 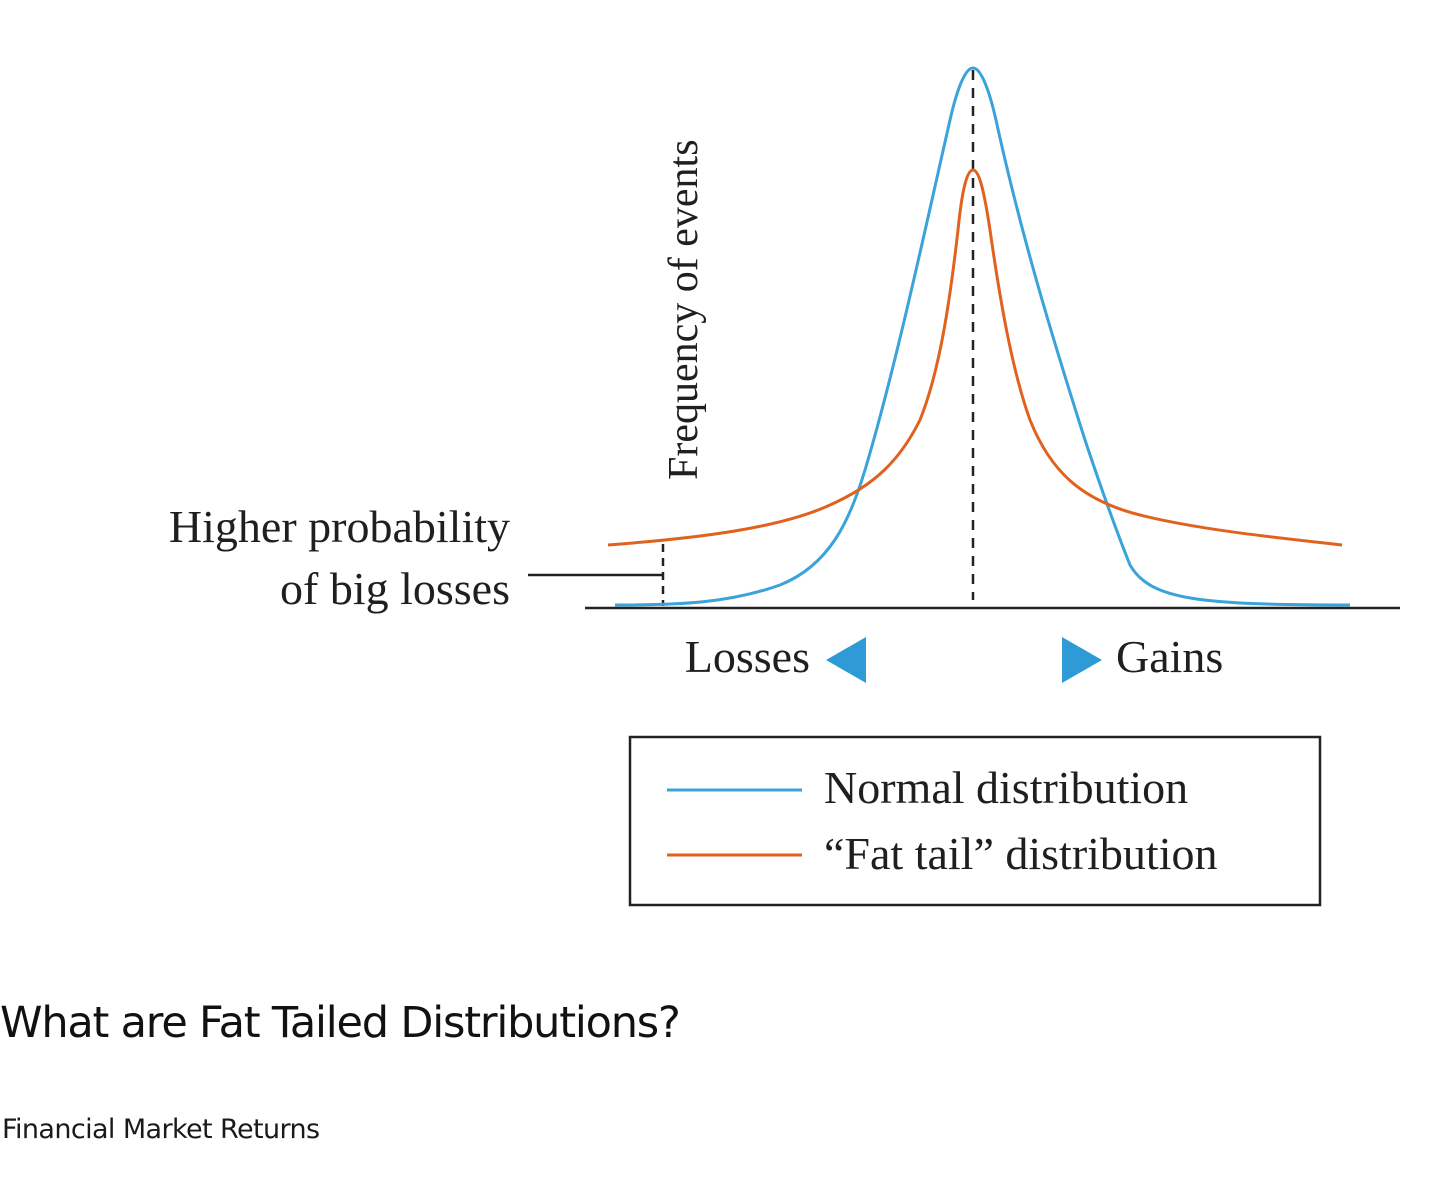 I want to click on legend-label-normal: Normal distribution, so click(x=1006, y=787).